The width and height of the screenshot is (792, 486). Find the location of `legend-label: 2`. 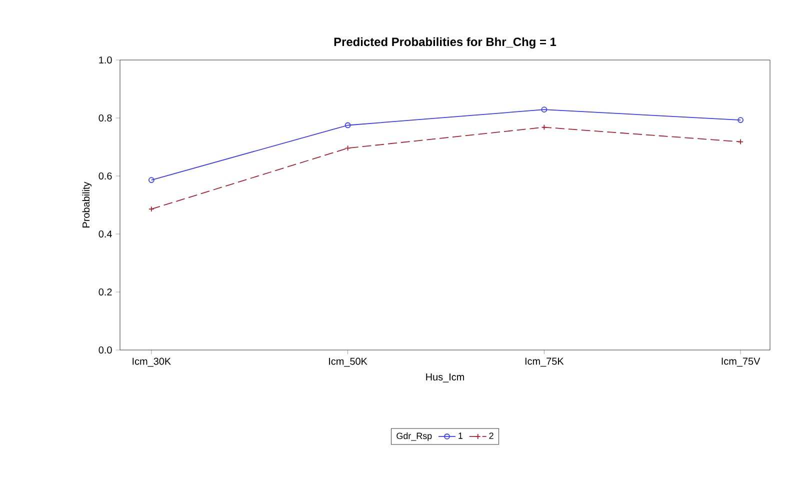

legend-label: 2 is located at coordinates (491, 435).